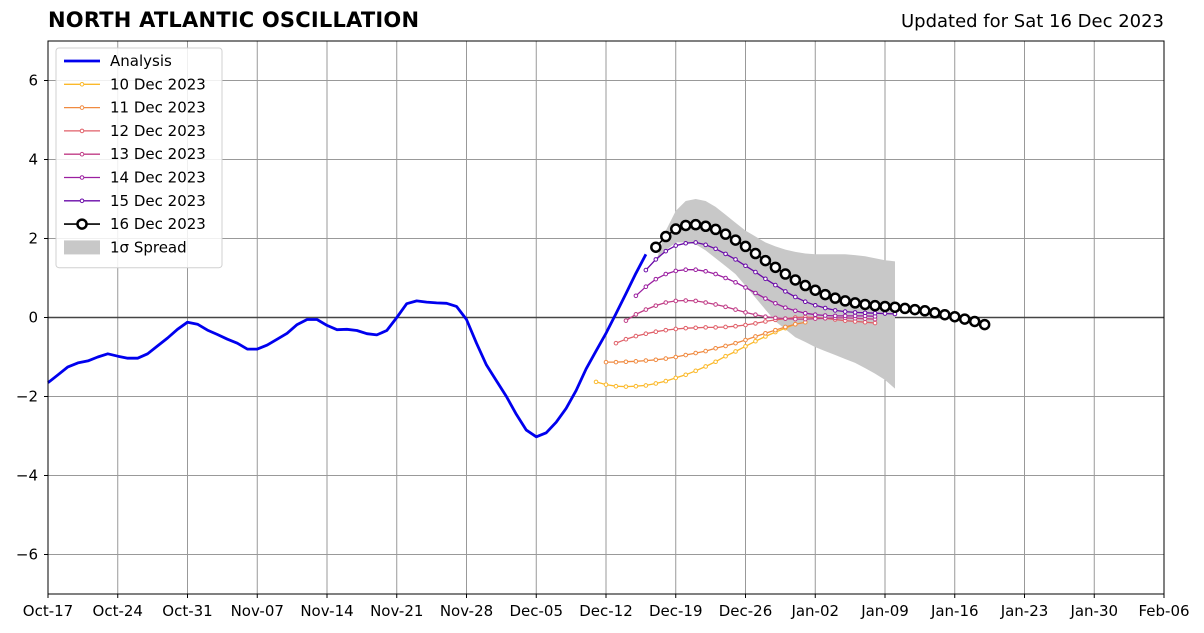 This screenshot has width=1204, height=633. What do you see at coordinates (158, 131) in the screenshot?
I see `legend-label: 12 Dec 2023` at bounding box center [158, 131].